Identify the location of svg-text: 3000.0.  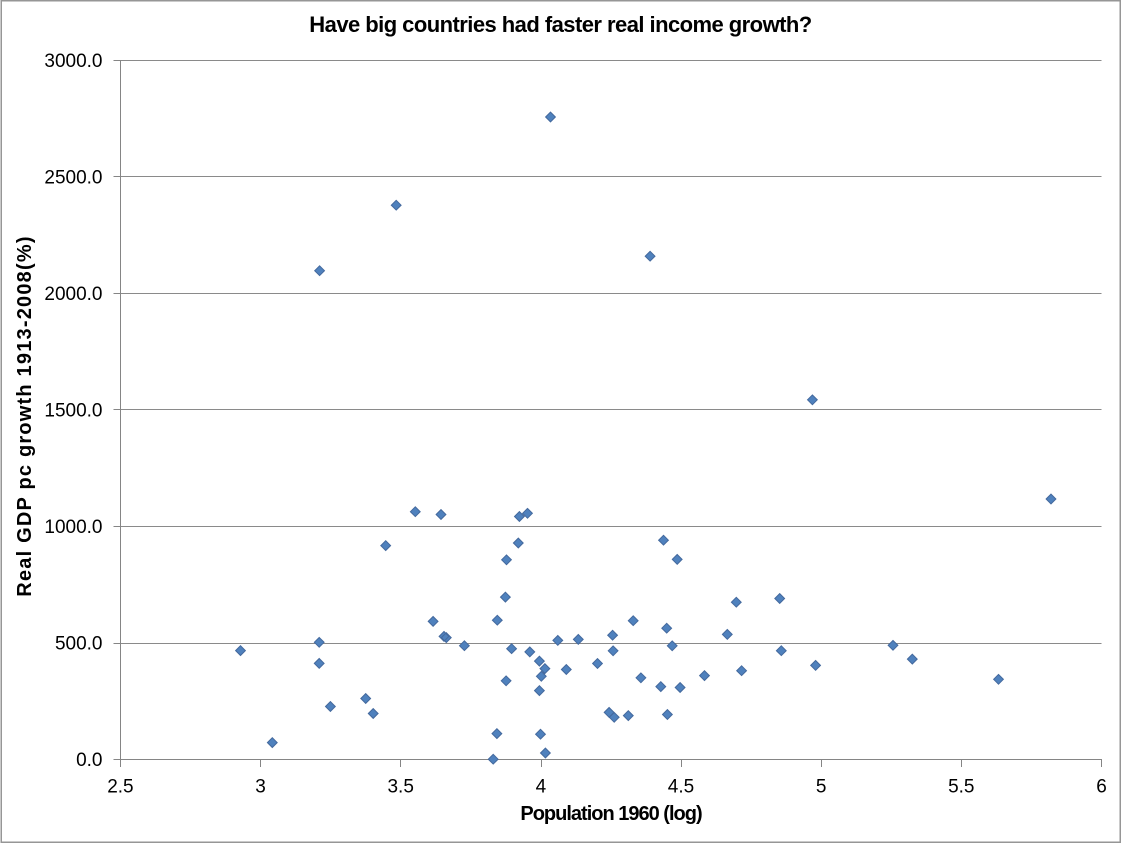
(73, 61).